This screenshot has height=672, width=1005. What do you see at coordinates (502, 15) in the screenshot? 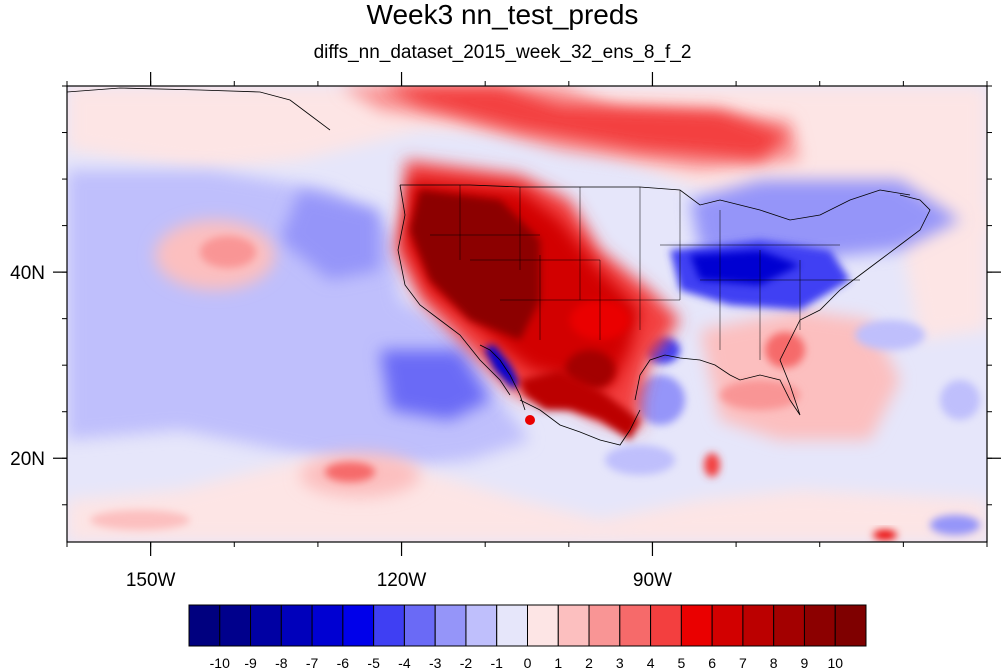
I see `map-title: Week3 nn_test_preds` at bounding box center [502, 15].